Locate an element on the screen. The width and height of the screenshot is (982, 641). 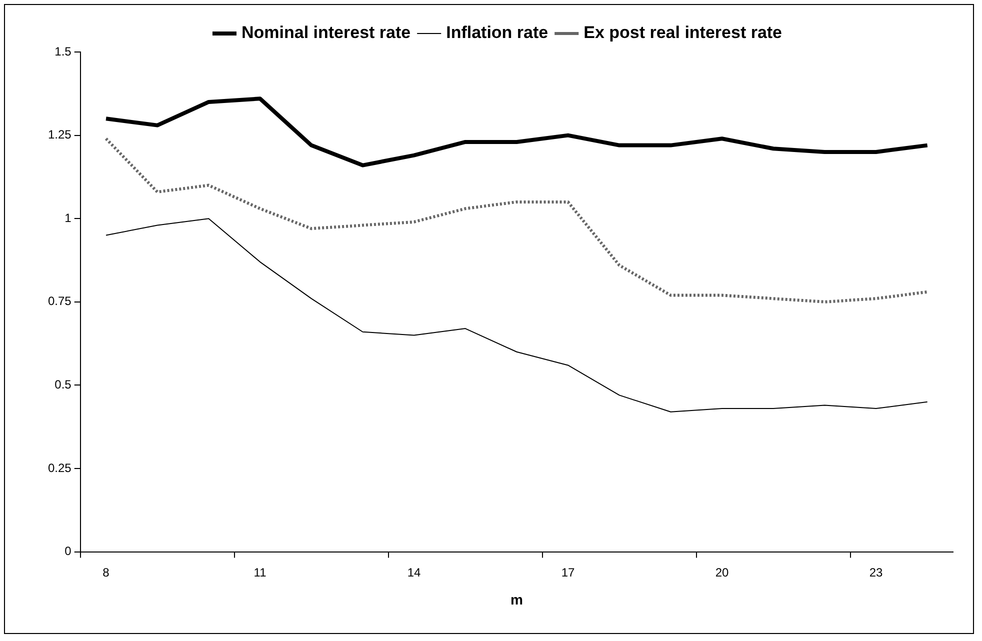
y-tick-label: 0 is located at coordinates (68, 551).